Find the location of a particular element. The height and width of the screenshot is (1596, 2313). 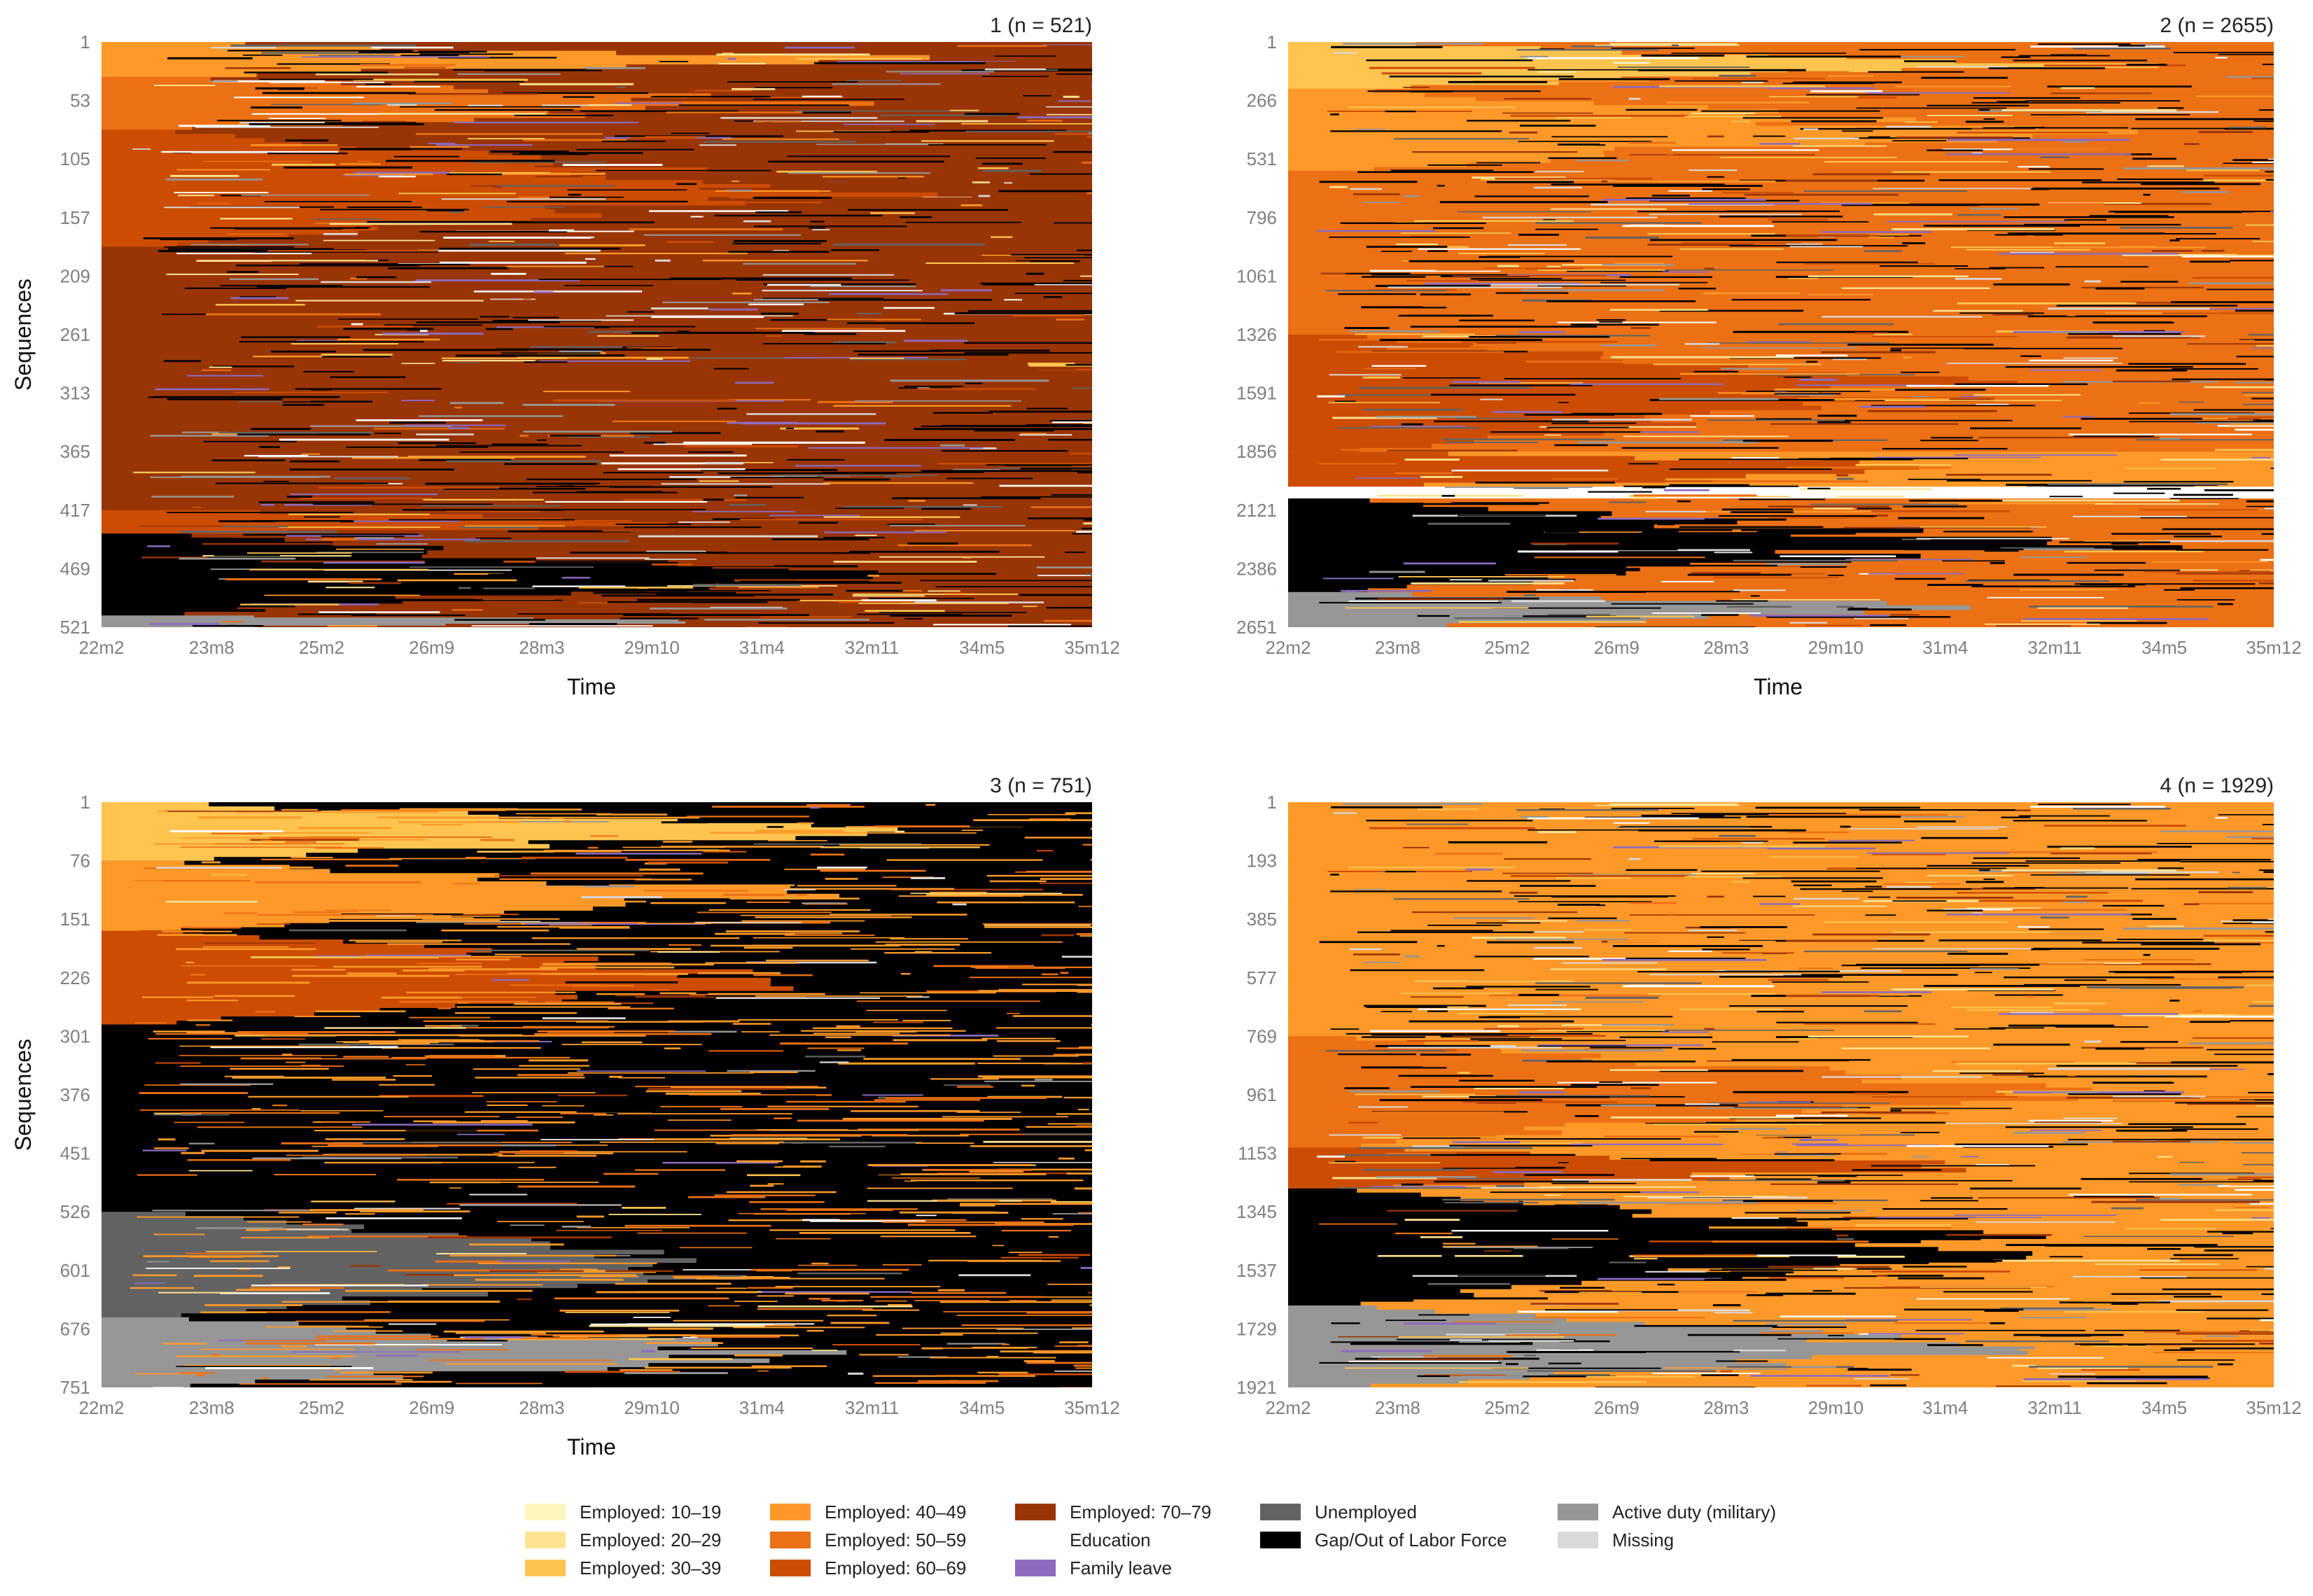

y-tick-label: 1 is located at coordinates (1272, 41).